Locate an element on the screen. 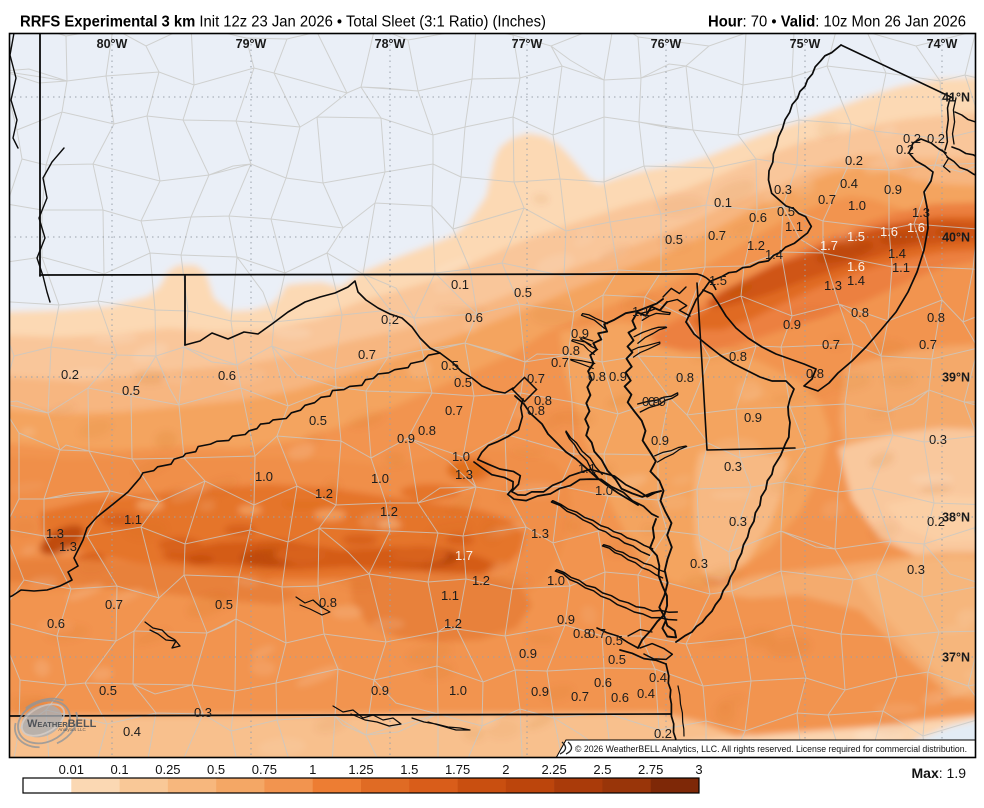  svg-text: 1.5 is located at coordinates (718, 280).